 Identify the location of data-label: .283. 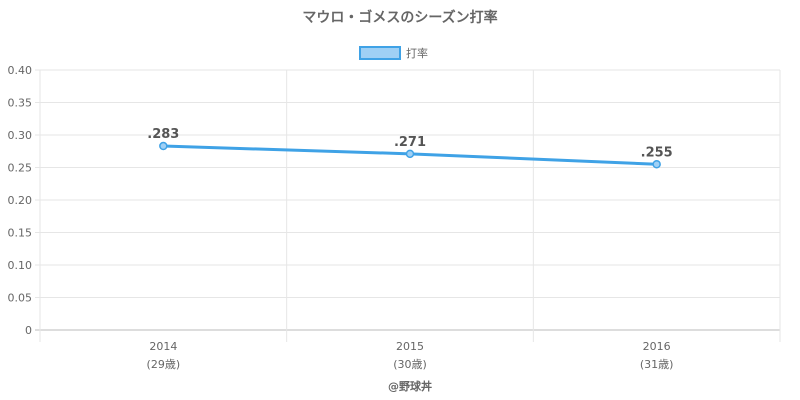
(163, 134).